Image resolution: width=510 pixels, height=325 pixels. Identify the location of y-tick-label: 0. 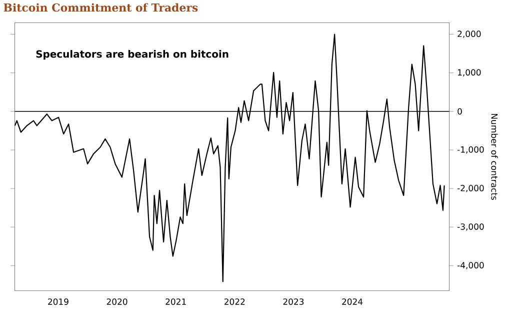
(460, 111).